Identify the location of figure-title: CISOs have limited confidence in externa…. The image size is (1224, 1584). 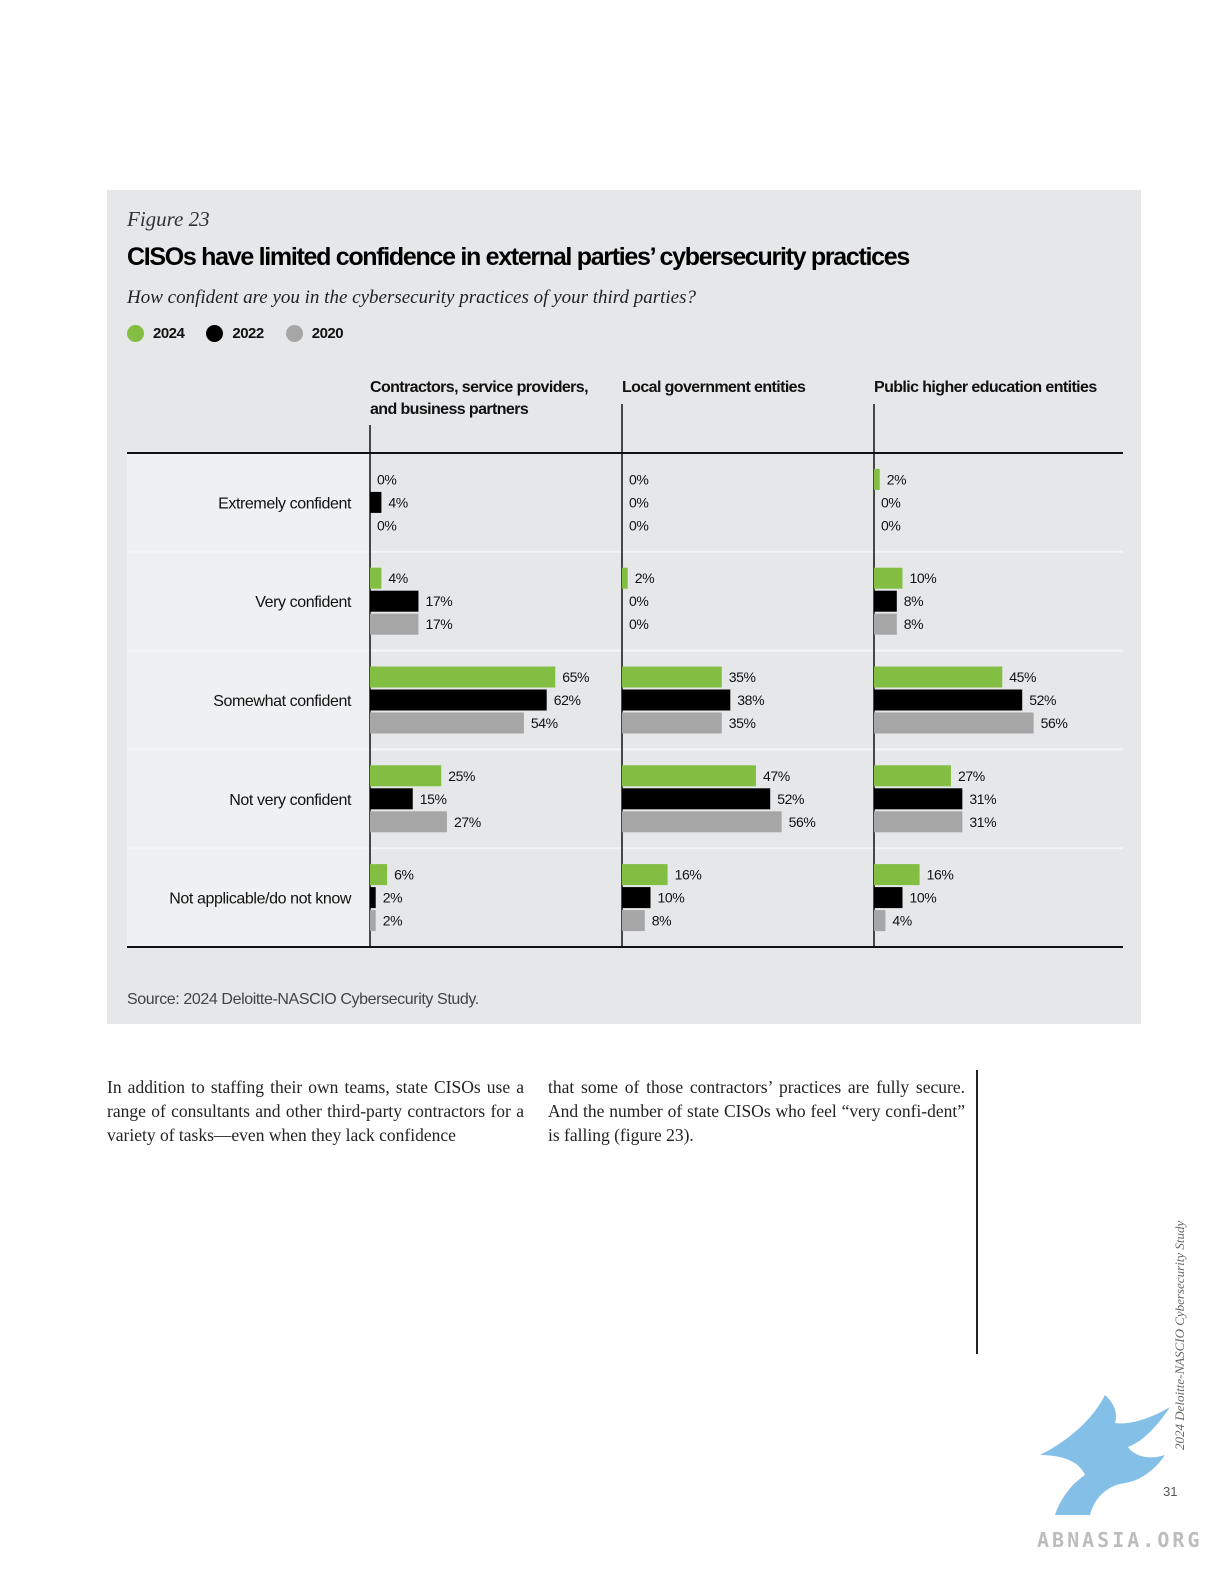
(518, 257).